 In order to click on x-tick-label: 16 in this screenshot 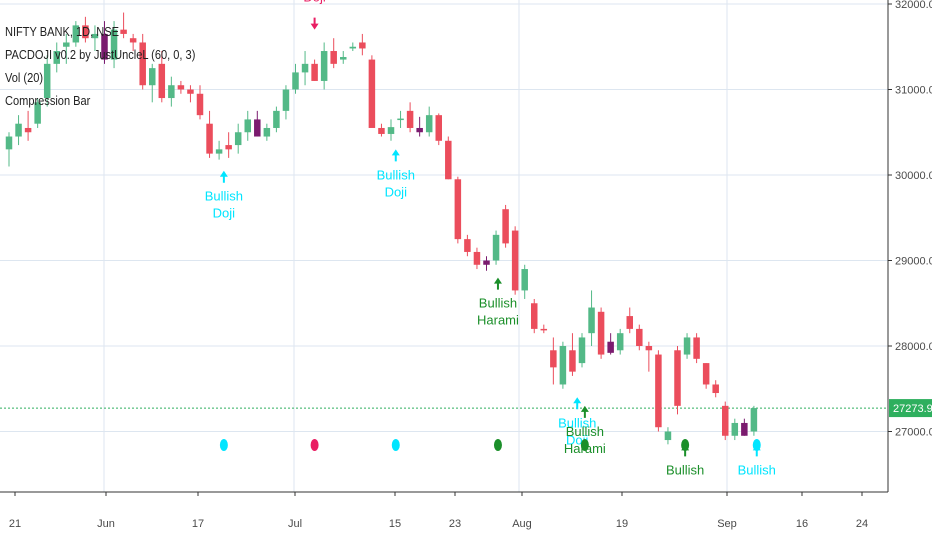, I will do `click(802, 524)`.